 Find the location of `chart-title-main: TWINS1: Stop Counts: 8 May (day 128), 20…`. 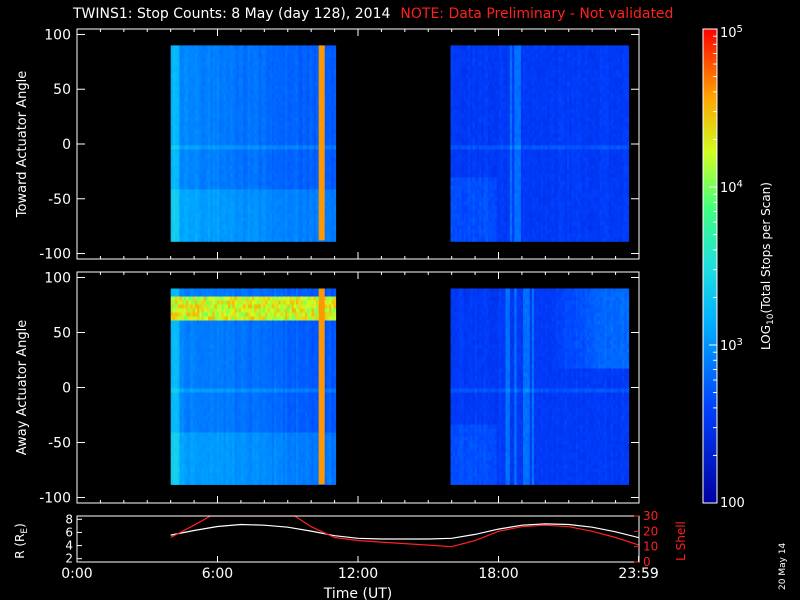

chart-title-main: TWINS1: Stop Counts: 8 May (day 128), 20… is located at coordinates (232, 14).